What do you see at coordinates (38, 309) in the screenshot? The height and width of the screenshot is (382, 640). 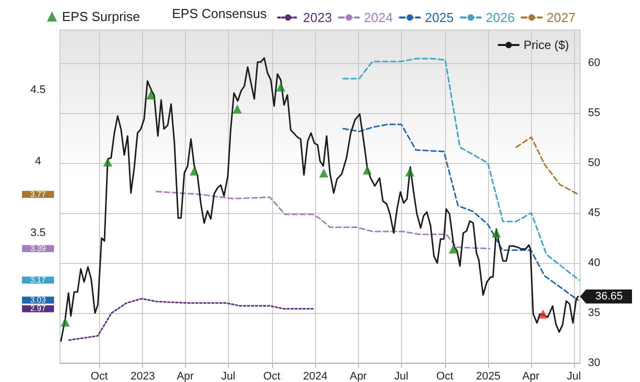 I see `y-tick-label: 2.97` at bounding box center [38, 309].